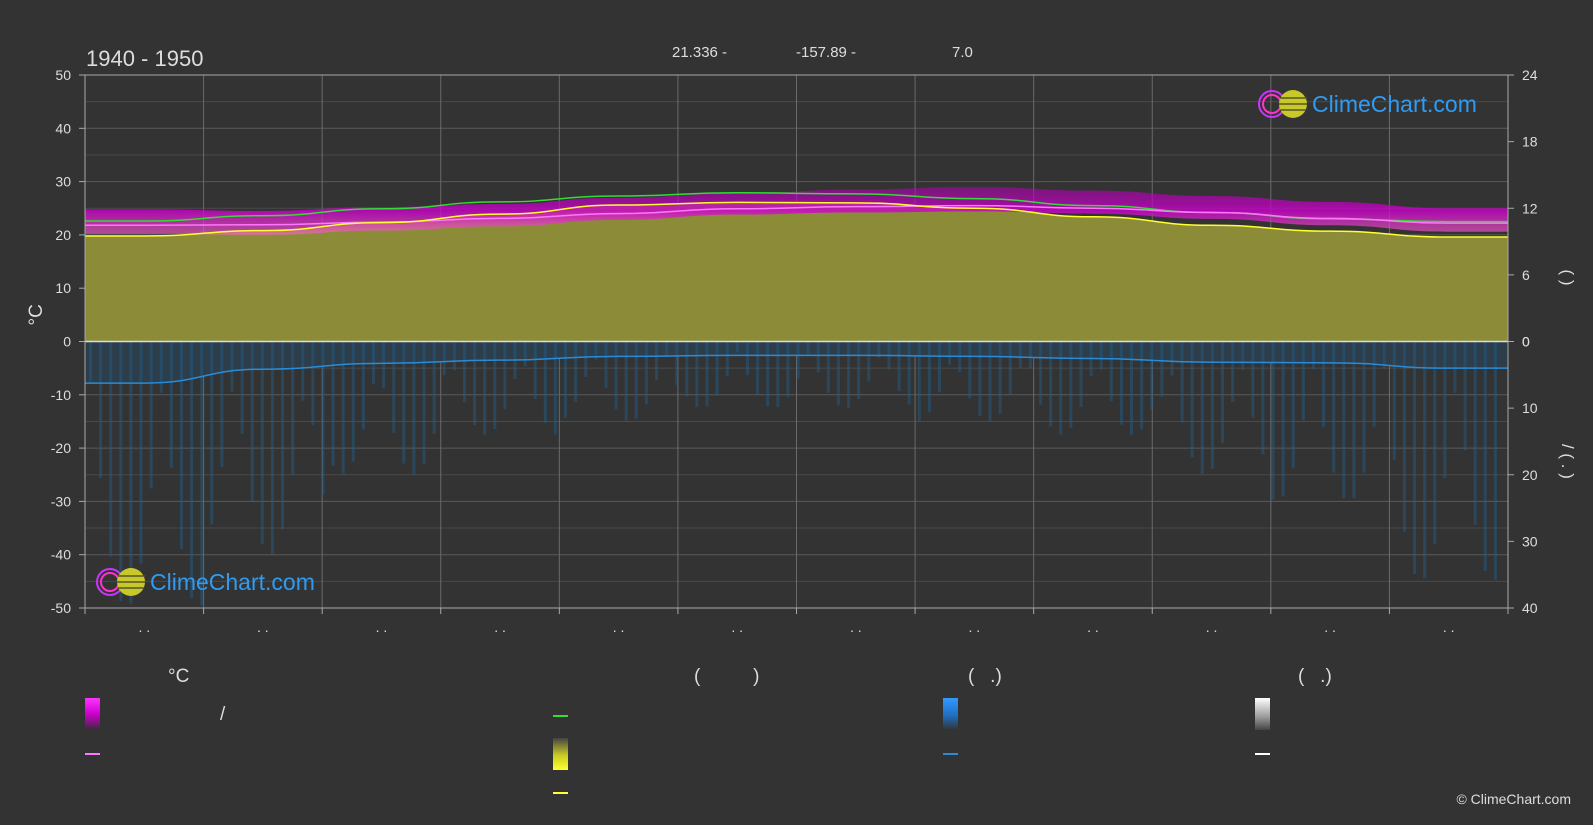 The image size is (1593, 825). Describe the element at coordinates (962, 52) in the screenshot. I see `elevation-label: 7.0` at that location.